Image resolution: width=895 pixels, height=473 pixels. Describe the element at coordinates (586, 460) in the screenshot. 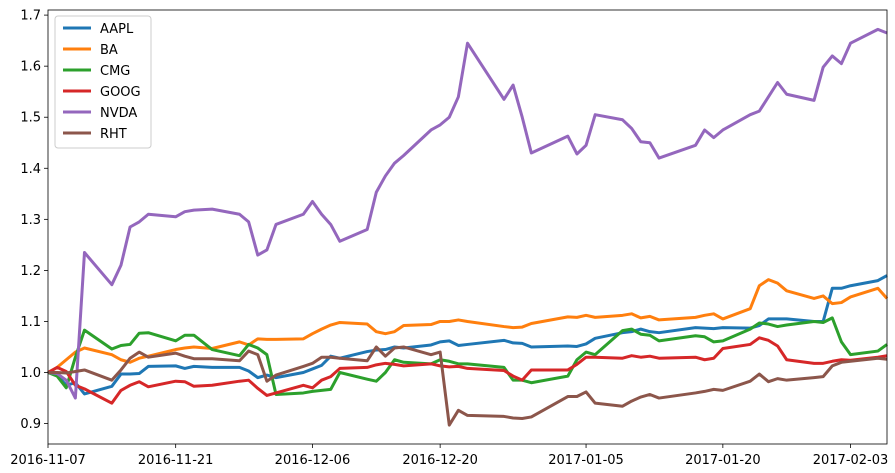

I see `x-tick-label: 2017-01-05` at that location.